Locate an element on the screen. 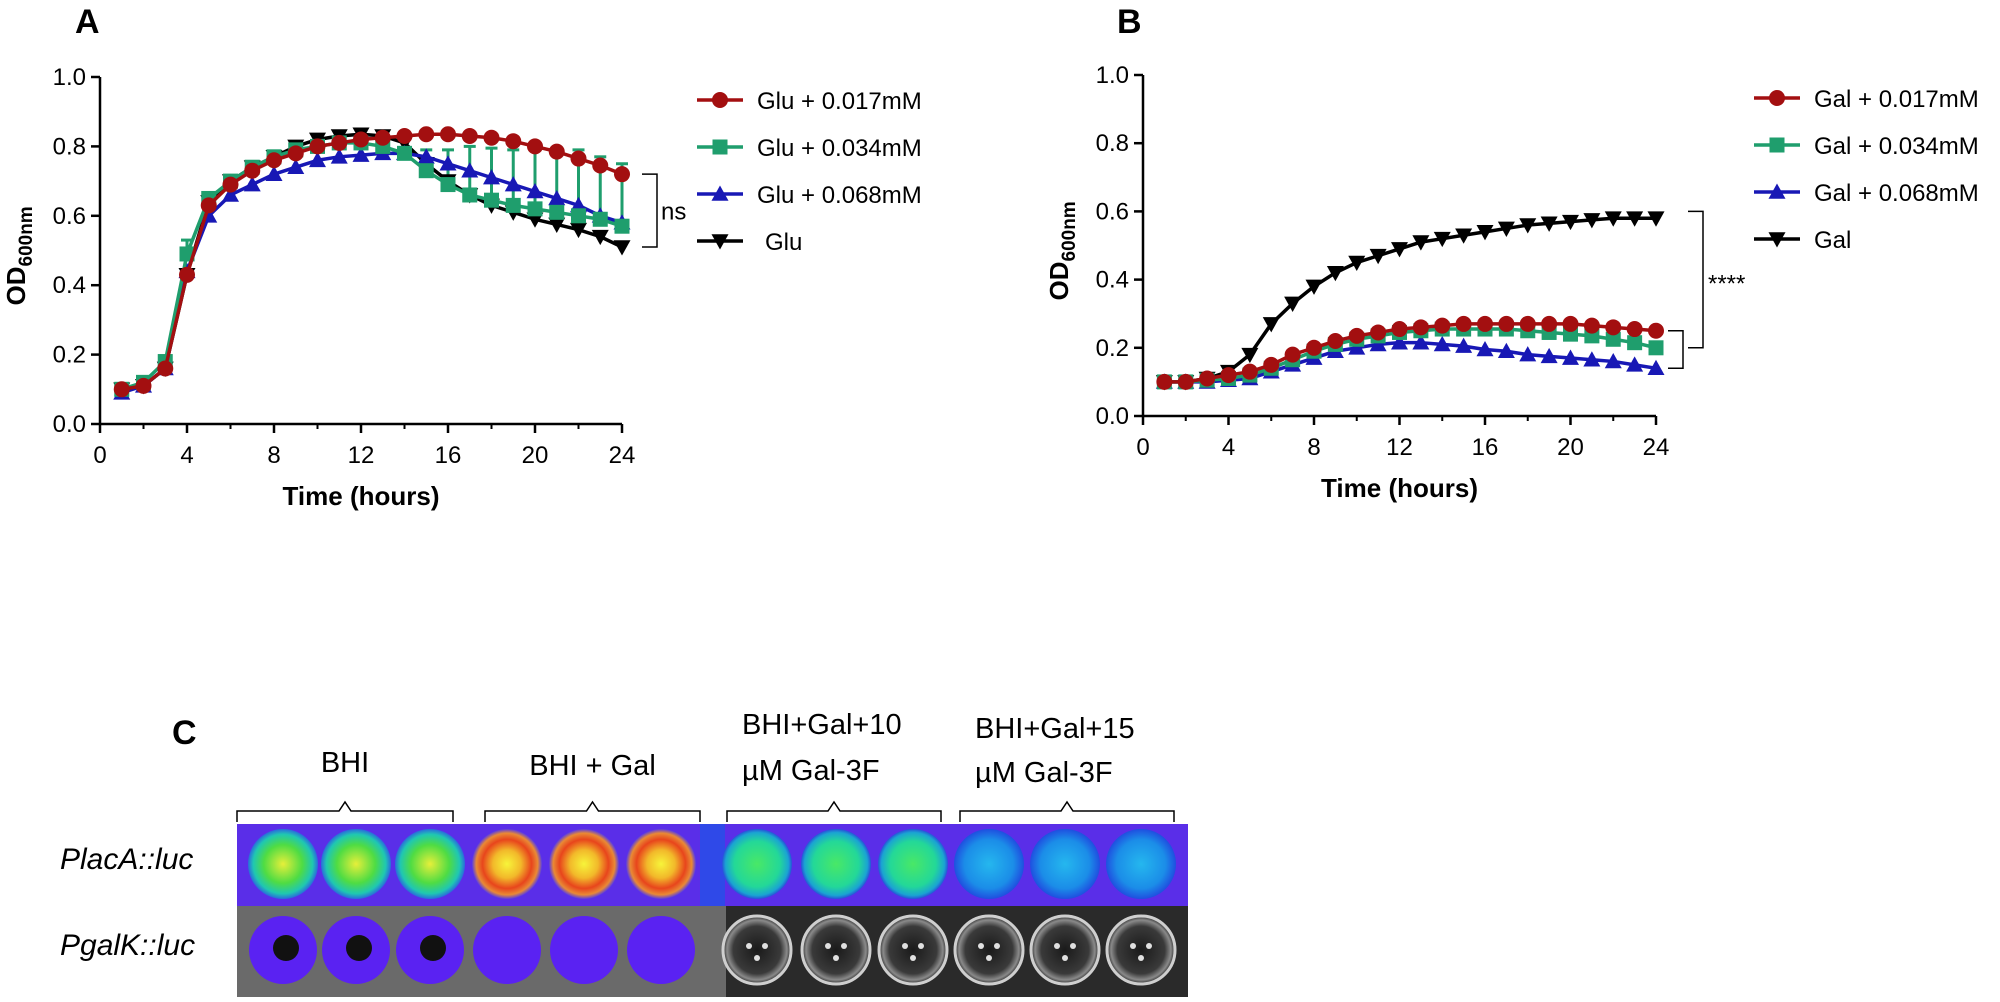 The width and height of the screenshot is (2000, 1002). panel-label-b: B is located at coordinates (1129, 22).